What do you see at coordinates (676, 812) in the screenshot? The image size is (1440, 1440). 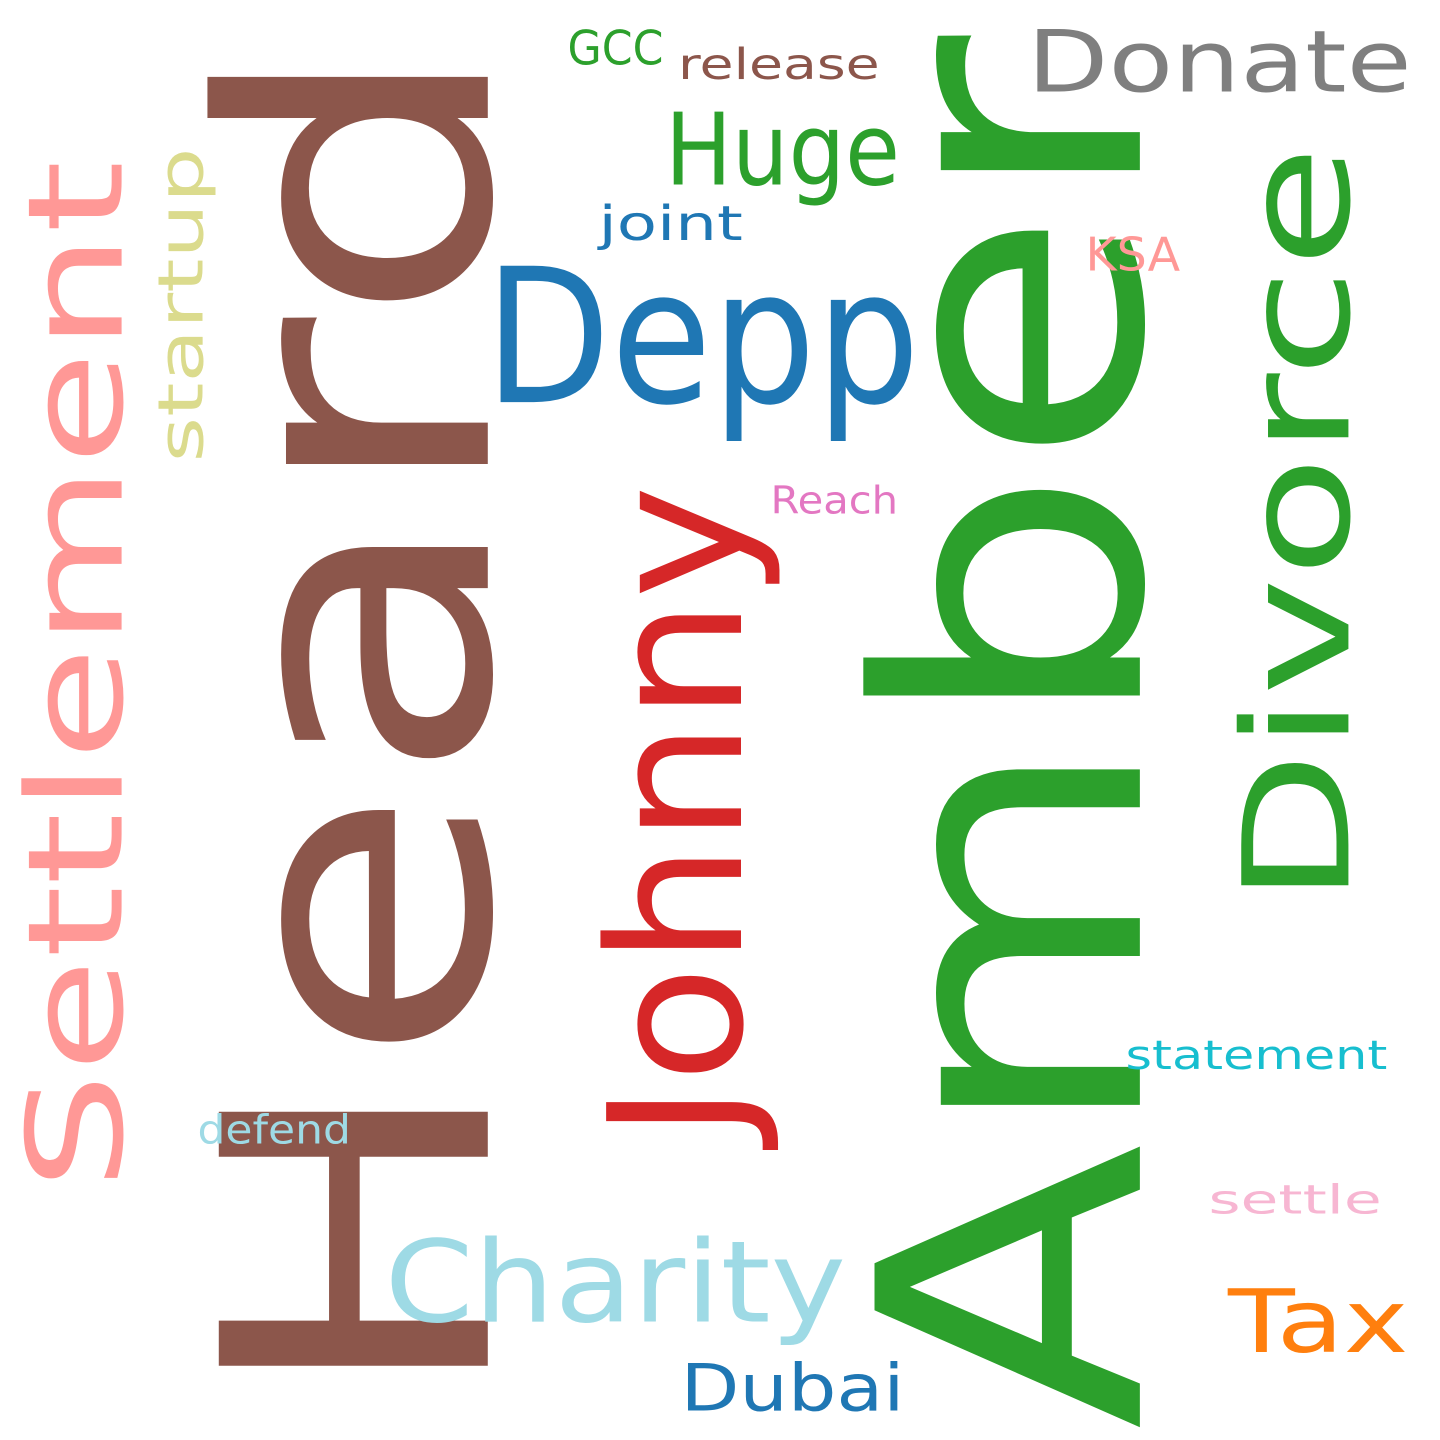 I see `word-johnny: Johnny` at bounding box center [676, 812].